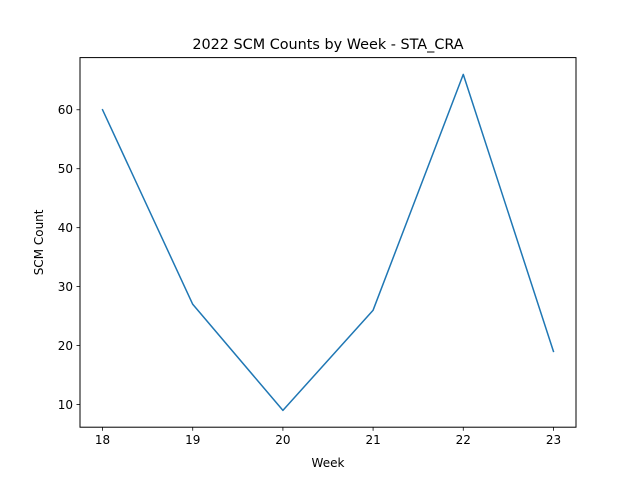 Image resolution: width=640 pixels, height=480 pixels. I want to click on y-tick-label: 10, so click(65, 405).